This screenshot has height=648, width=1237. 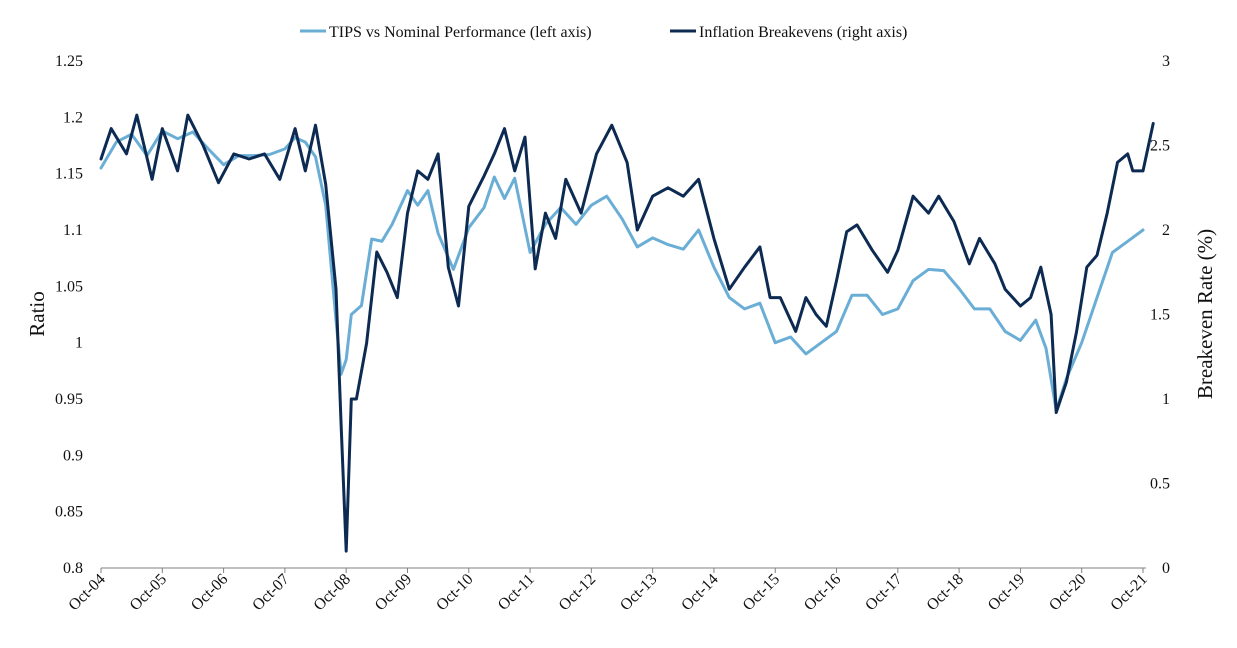 What do you see at coordinates (69, 61) in the screenshot?
I see `left-tick-label: 1.25` at bounding box center [69, 61].